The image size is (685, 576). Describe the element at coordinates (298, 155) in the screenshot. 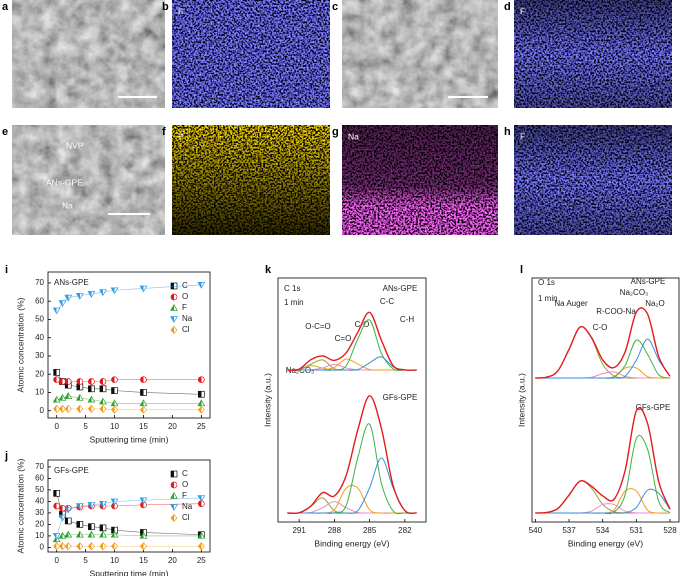

I see `scale-bars` at that location.